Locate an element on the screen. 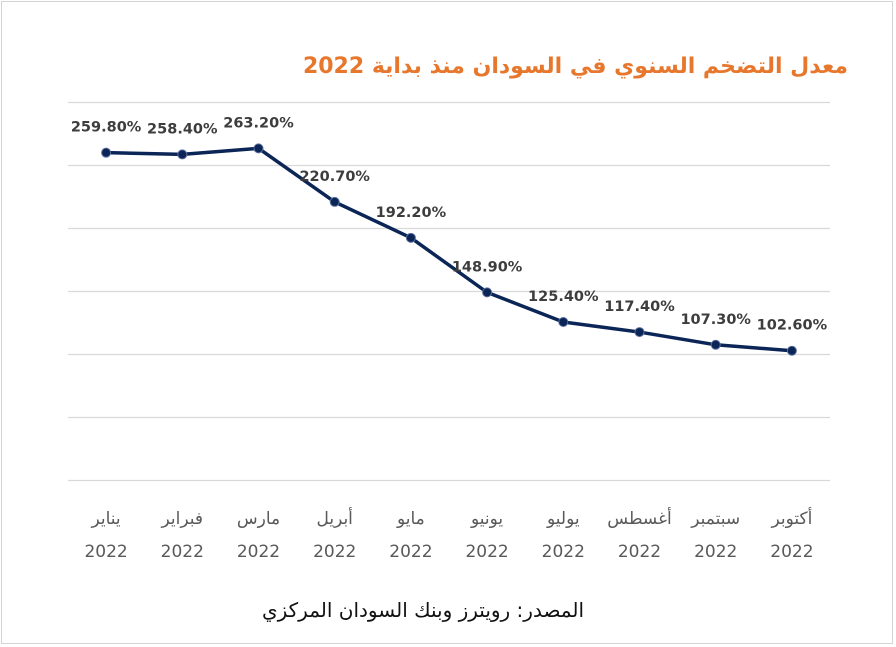 The image size is (896, 647). data-label: 102.60% is located at coordinates (792, 326).